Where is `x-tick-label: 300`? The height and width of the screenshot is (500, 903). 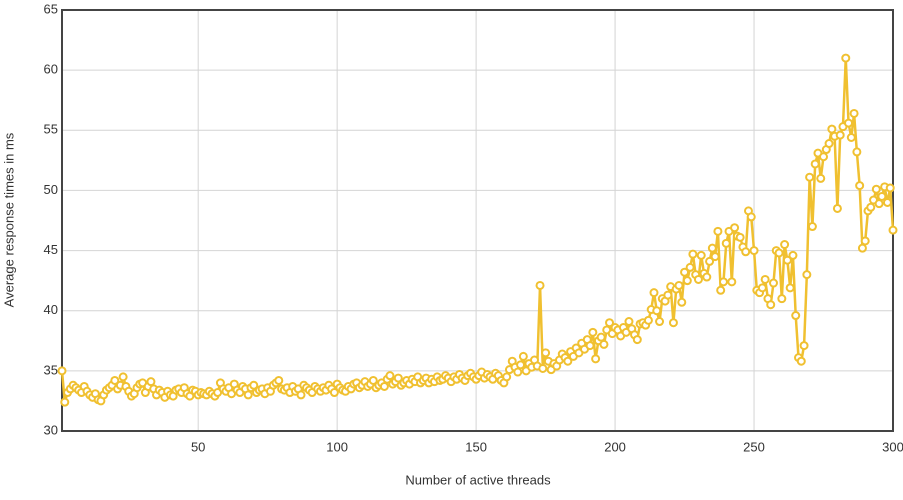 x-tick-label: 300 is located at coordinates (892, 446).